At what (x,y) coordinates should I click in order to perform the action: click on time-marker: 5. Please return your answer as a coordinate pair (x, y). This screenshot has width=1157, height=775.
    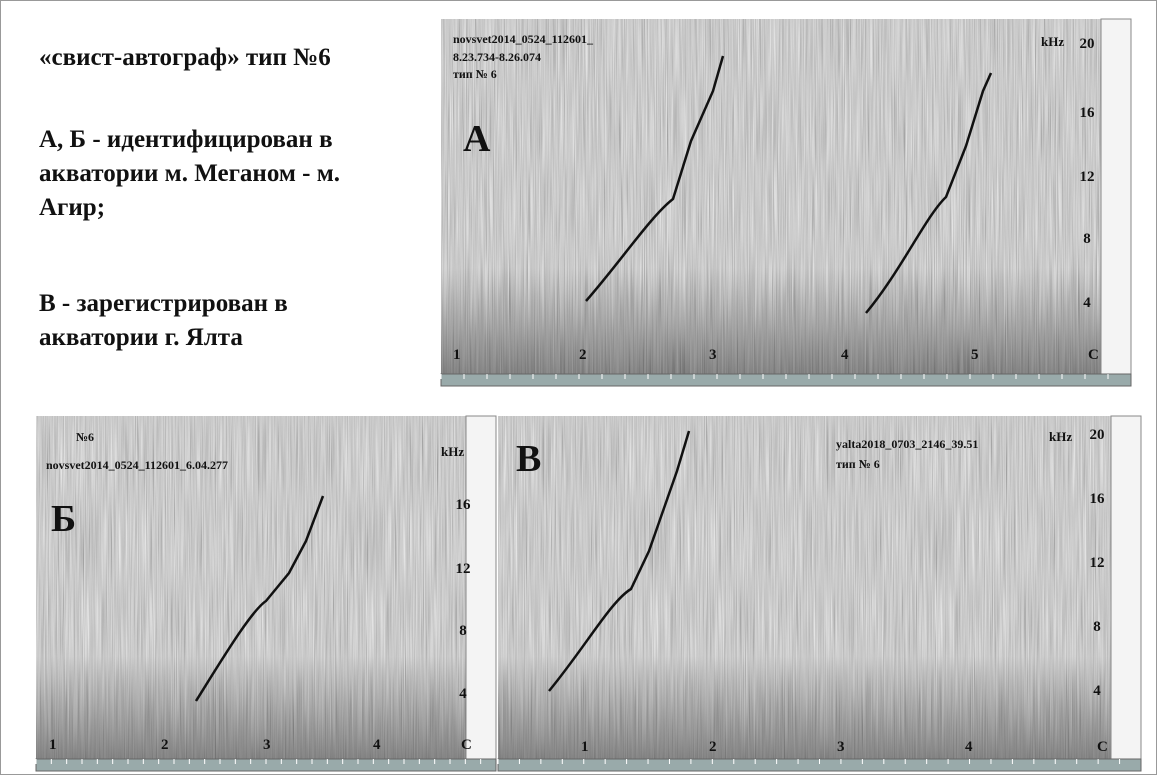
    Looking at the image, I should click on (975, 355).